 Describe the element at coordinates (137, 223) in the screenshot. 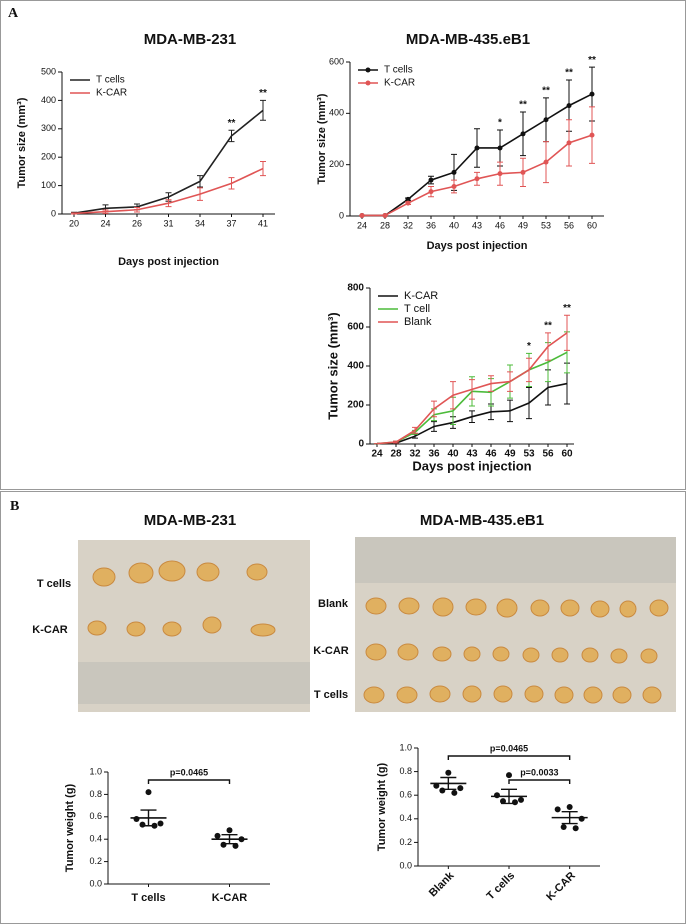

I see `x-tick-label: 26` at that location.